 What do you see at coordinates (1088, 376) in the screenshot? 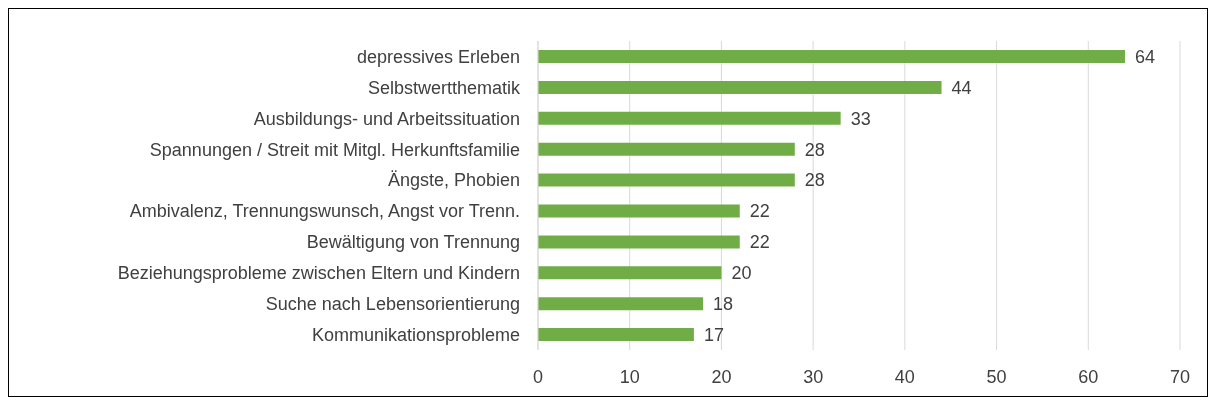
I see `x-tick-label: 60` at bounding box center [1088, 376].